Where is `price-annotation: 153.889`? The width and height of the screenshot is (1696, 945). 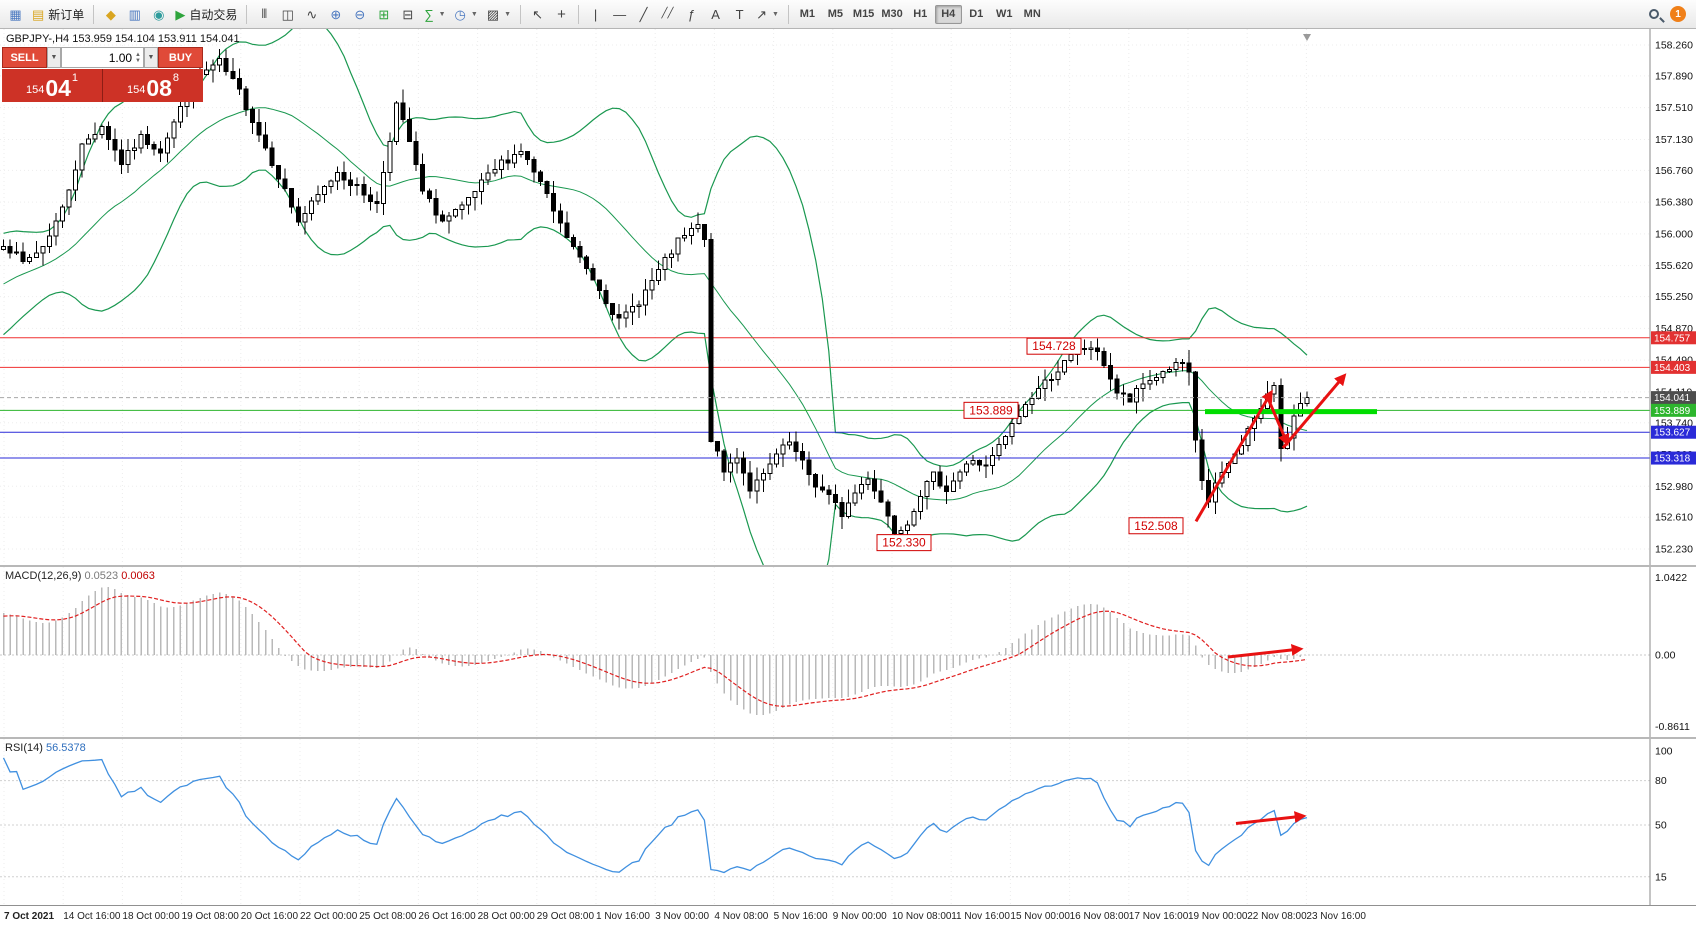
price-annotation: 153.889 is located at coordinates (991, 410).